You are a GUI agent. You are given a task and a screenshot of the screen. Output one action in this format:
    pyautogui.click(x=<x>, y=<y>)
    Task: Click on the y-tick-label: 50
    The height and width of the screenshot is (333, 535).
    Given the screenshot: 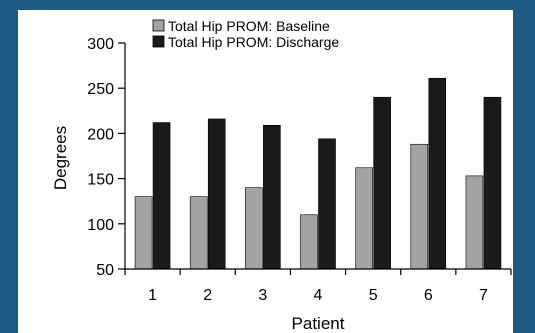 What is the action you would take?
    pyautogui.click(x=105, y=270)
    